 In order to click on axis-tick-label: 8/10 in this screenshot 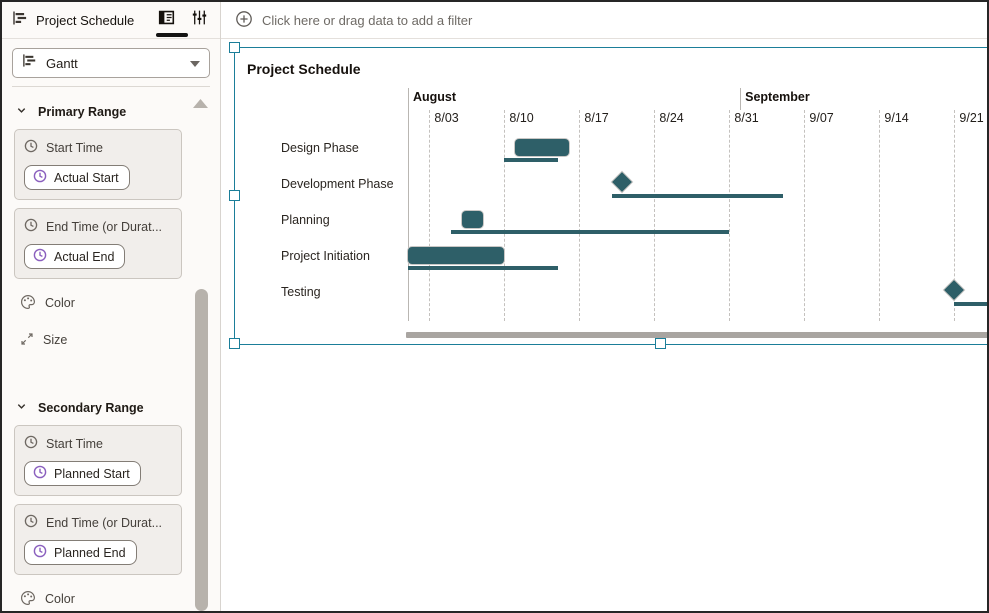, I will do `click(521, 118)`.